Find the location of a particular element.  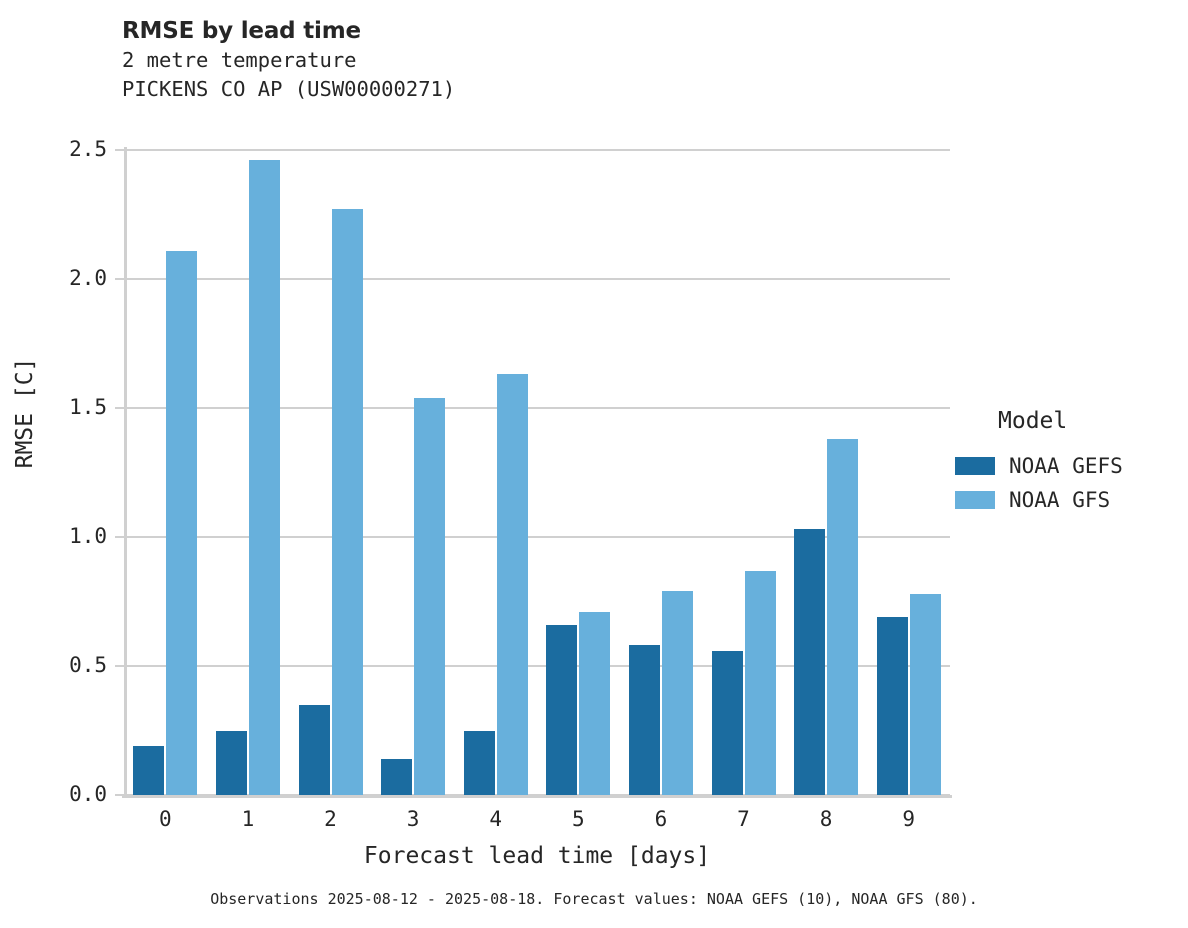

x-tick-label: 5 is located at coordinates (578, 819).